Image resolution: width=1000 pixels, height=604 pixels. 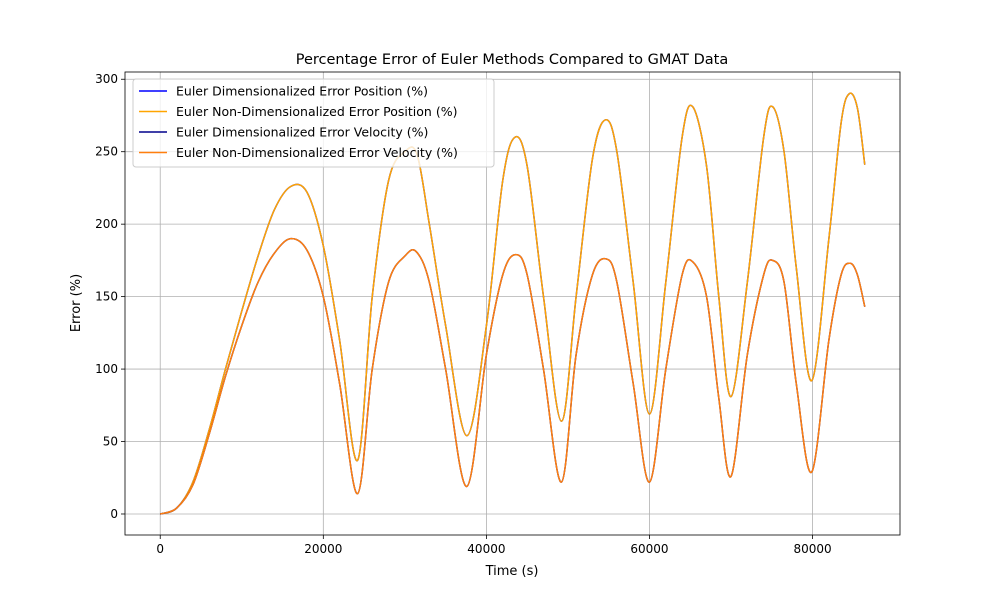 I want to click on x-tick-label: 20000, so click(x=323, y=549).